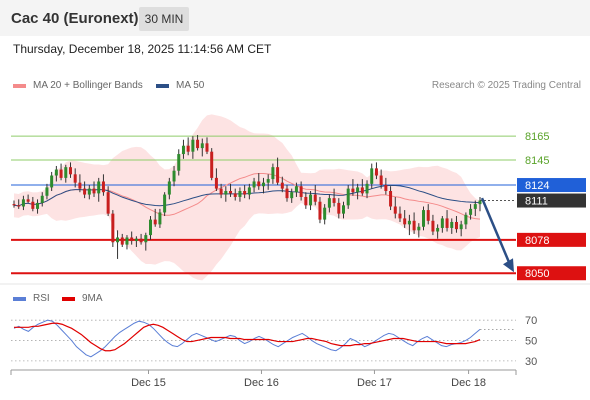  I want to click on forecast, so click(497, 235).